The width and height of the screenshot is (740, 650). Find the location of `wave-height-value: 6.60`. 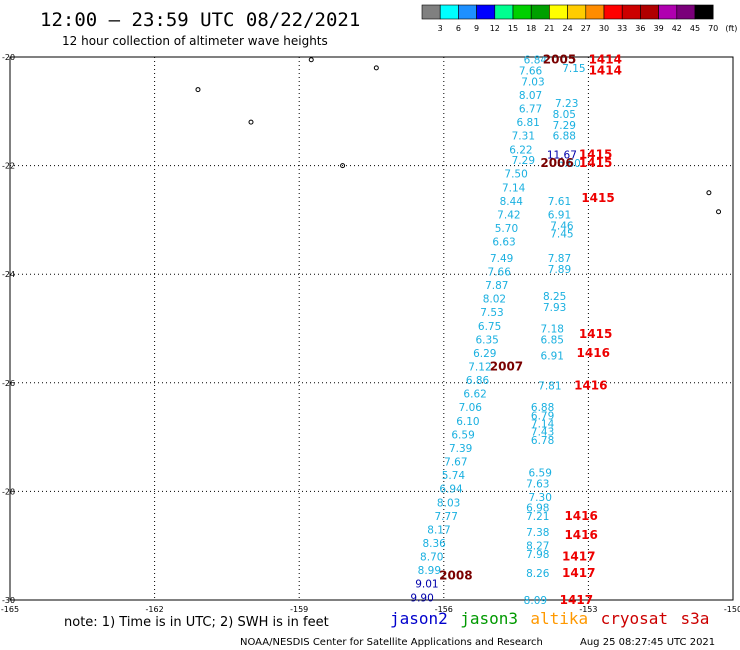

wave-height-value: 6.60 is located at coordinates (568, 164).